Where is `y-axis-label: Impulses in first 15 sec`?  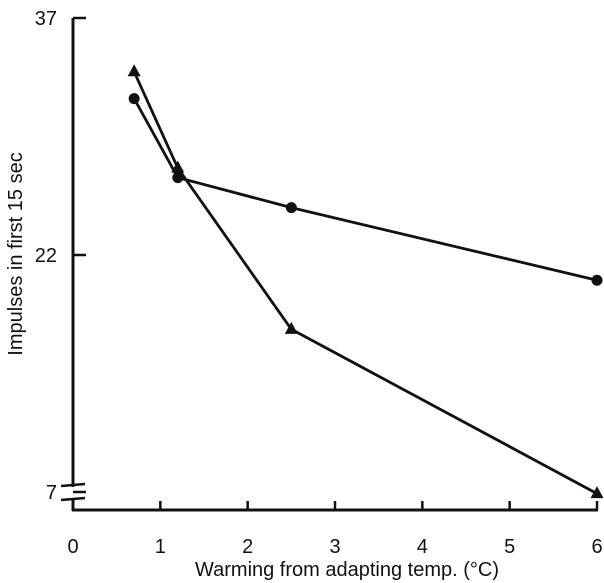
y-axis-label: Impulses in first 15 sec is located at coordinates (16, 253).